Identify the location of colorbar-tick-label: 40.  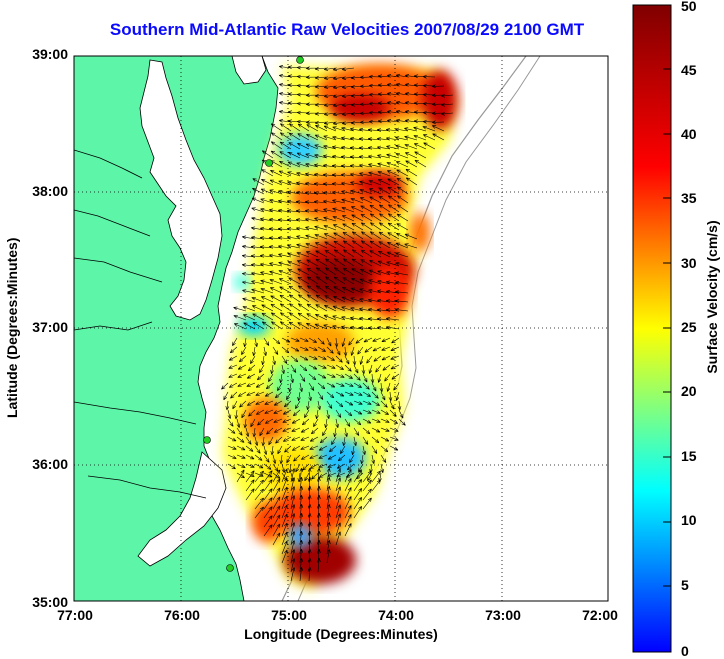
(689, 134).